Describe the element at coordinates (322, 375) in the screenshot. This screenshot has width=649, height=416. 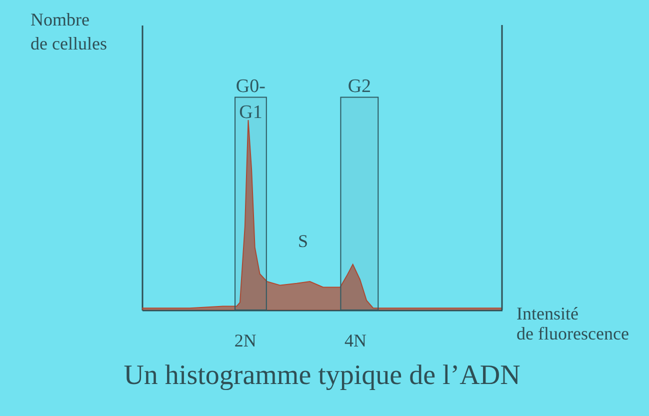
I see `text: Un histogramme typique de l’ADN` at that location.